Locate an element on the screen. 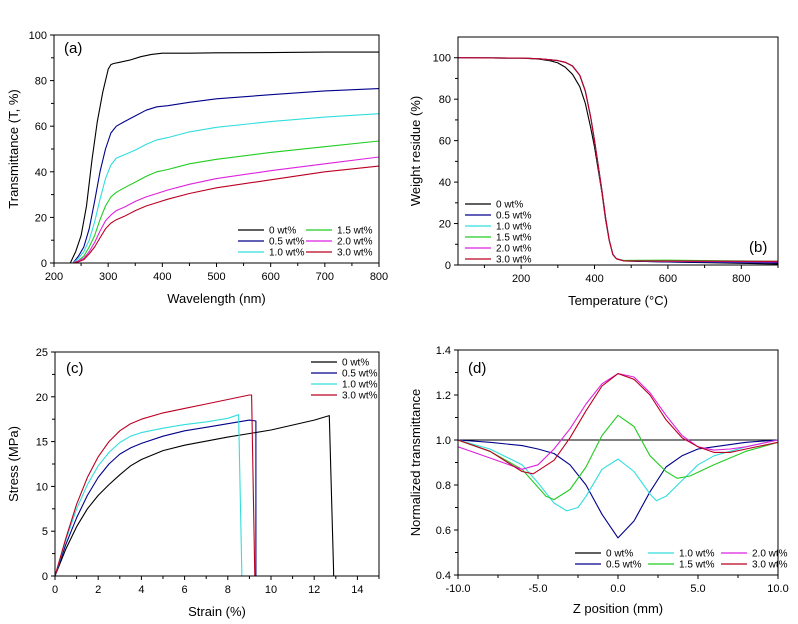 Image resolution: width=798 pixels, height=624 pixels. x-tick-label: 0.0 is located at coordinates (617, 589).